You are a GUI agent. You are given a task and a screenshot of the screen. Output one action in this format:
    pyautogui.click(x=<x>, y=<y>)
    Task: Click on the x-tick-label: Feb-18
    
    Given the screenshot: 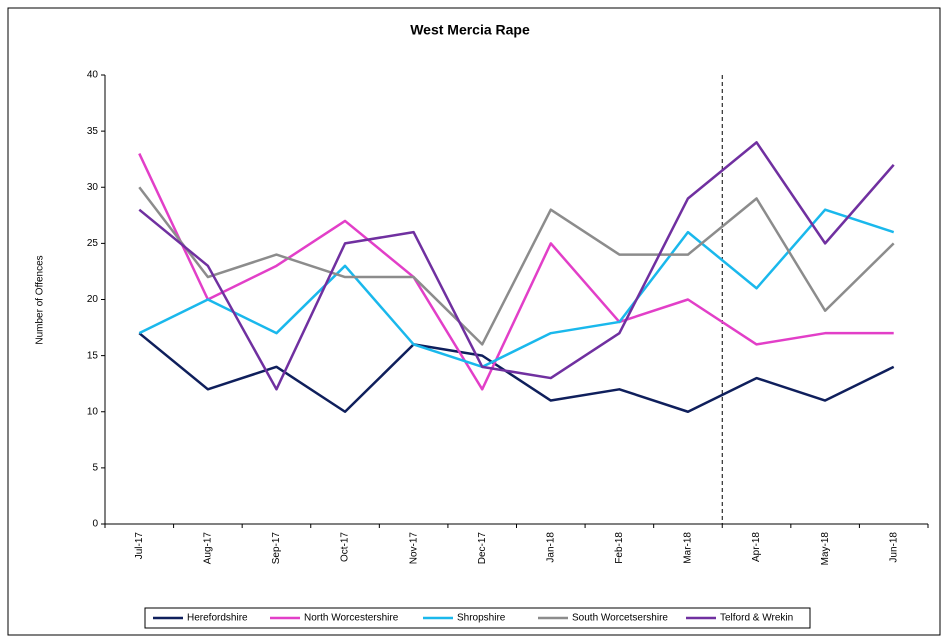 What is the action you would take?
    pyautogui.click(x=619, y=548)
    